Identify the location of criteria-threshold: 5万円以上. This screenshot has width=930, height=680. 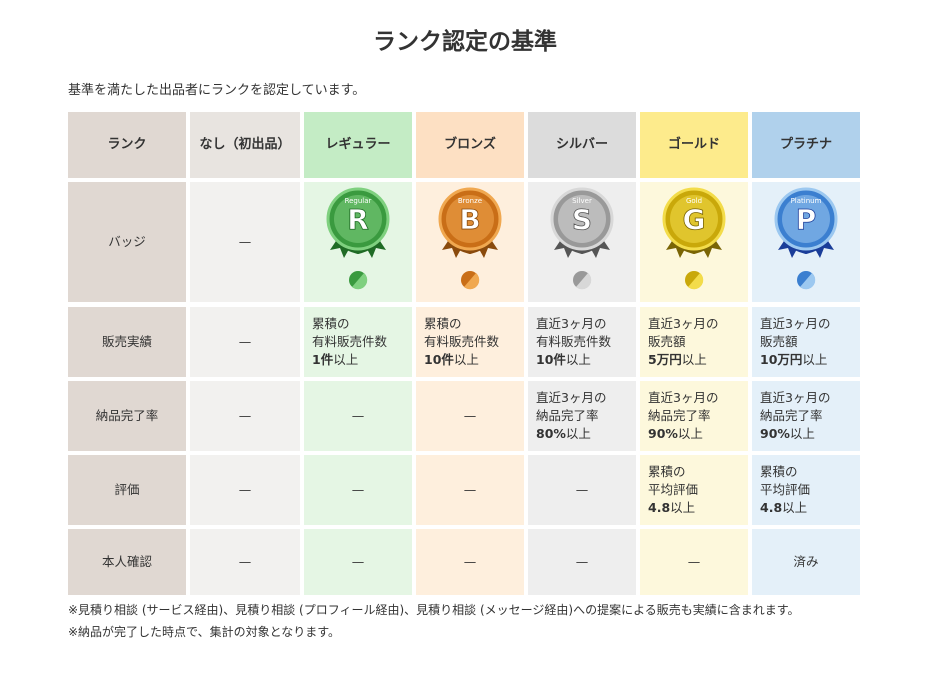
(677, 360).